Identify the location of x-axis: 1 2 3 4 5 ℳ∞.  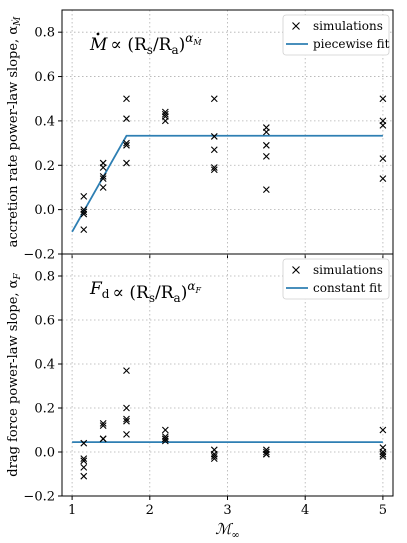
(227, 522).